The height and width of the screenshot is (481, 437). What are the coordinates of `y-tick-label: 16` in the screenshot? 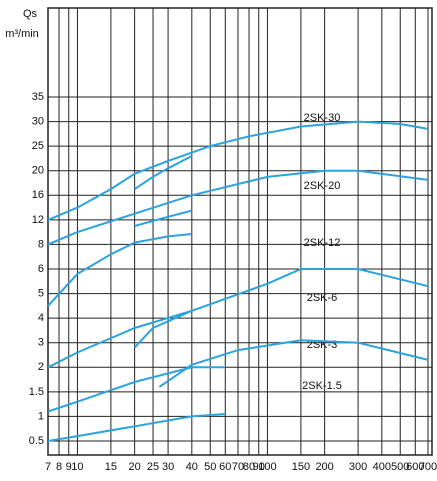 It's located at (38, 195).